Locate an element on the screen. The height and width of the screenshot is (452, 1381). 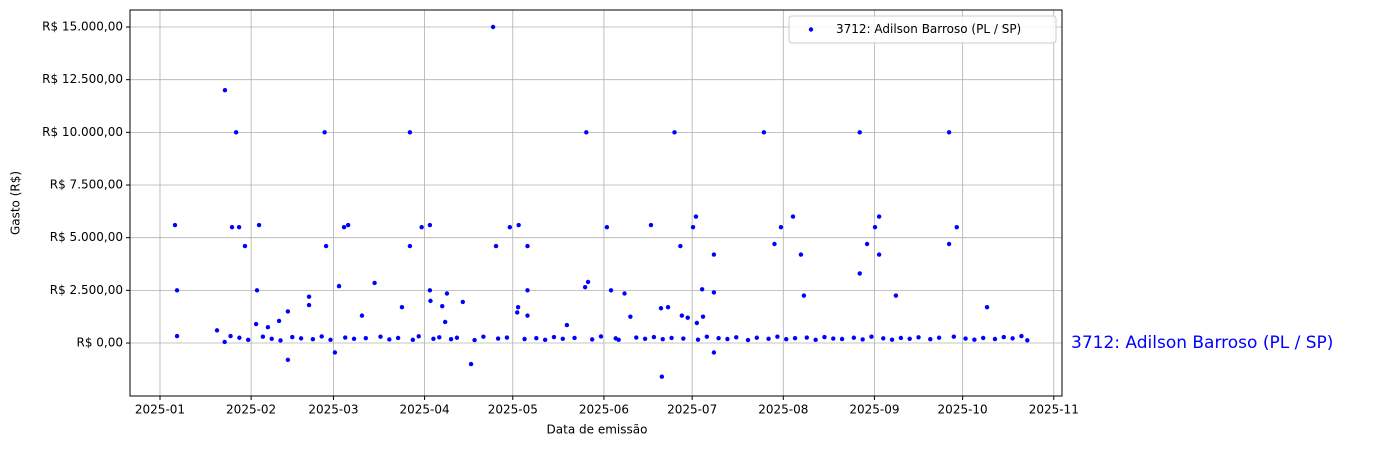
y-tick-label: R$ 2.500,00 is located at coordinates (86, 290).